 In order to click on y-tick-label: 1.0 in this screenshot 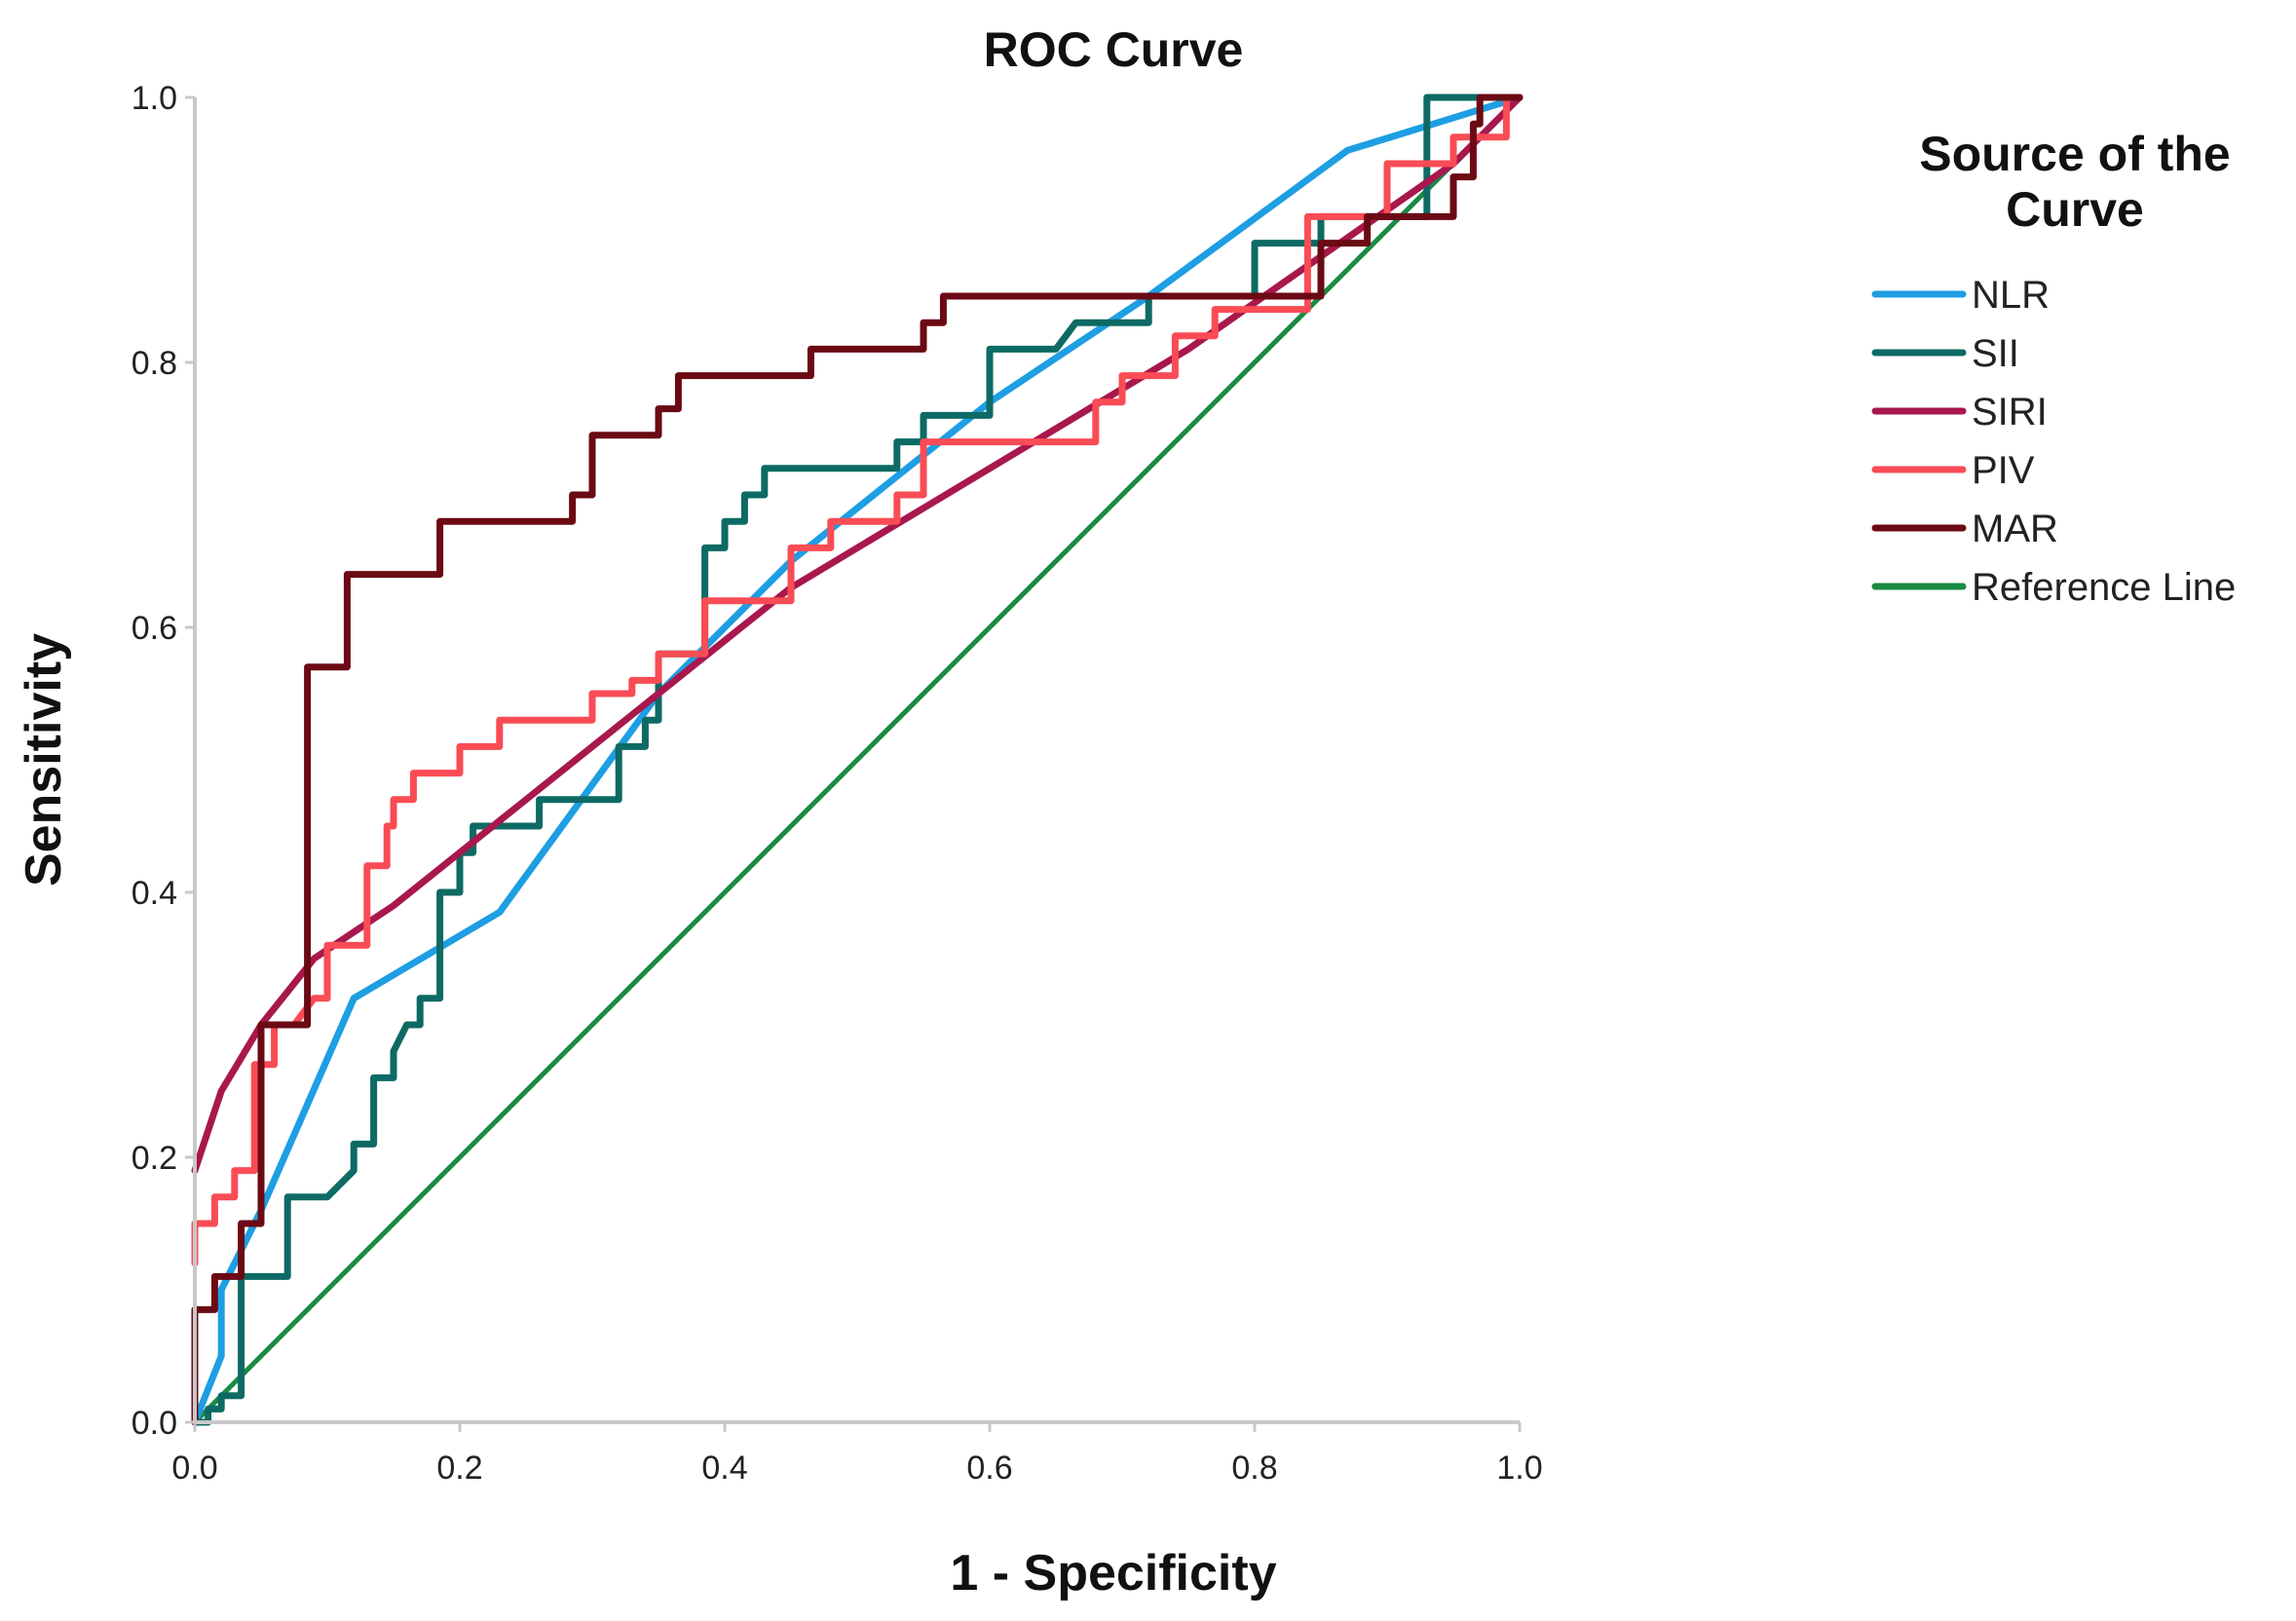, I will do `click(154, 98)`.